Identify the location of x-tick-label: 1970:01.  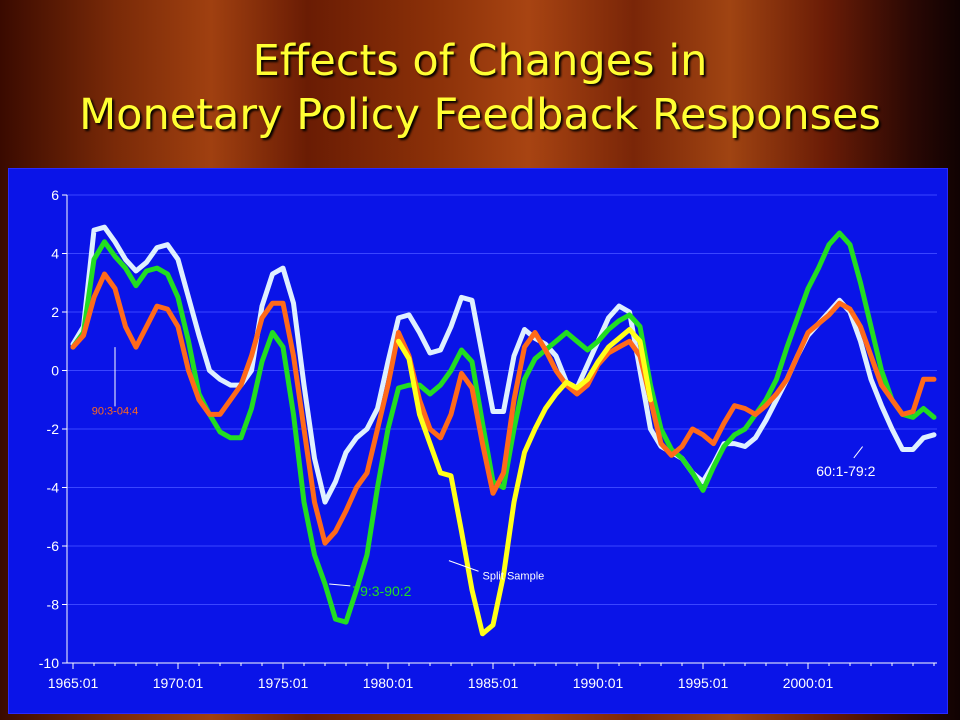
(178, 683).